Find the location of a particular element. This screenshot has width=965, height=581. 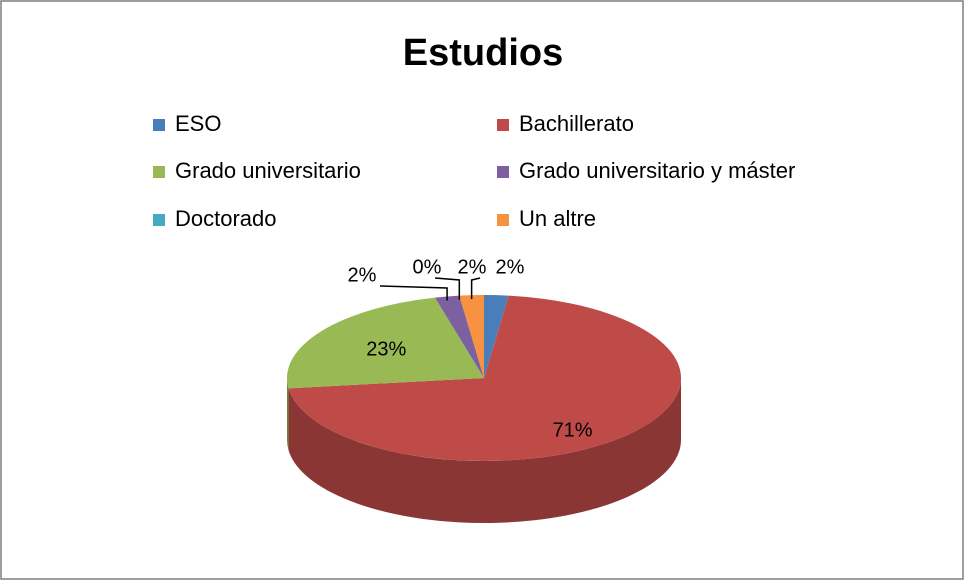

legend-label: Grado universitario is located at coordinates (268, 170).